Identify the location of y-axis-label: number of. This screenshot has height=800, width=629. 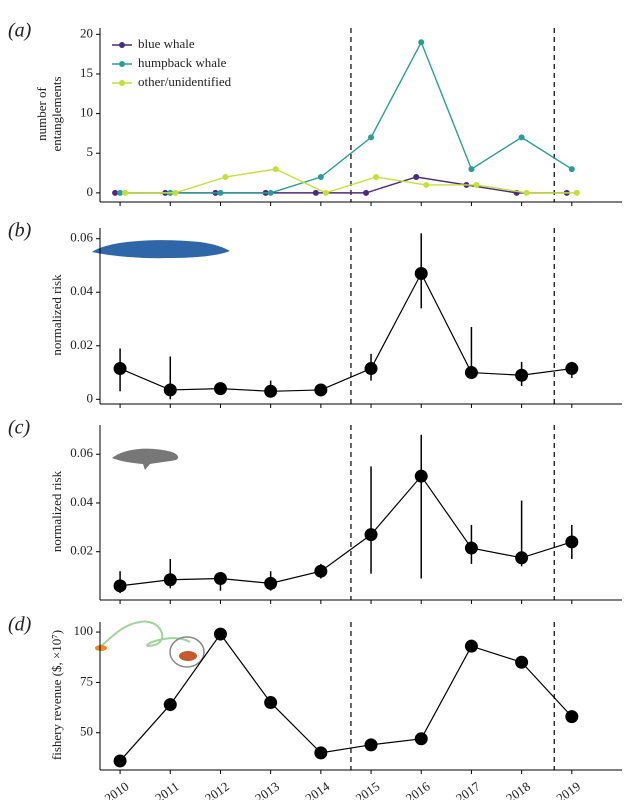
(41, 113).